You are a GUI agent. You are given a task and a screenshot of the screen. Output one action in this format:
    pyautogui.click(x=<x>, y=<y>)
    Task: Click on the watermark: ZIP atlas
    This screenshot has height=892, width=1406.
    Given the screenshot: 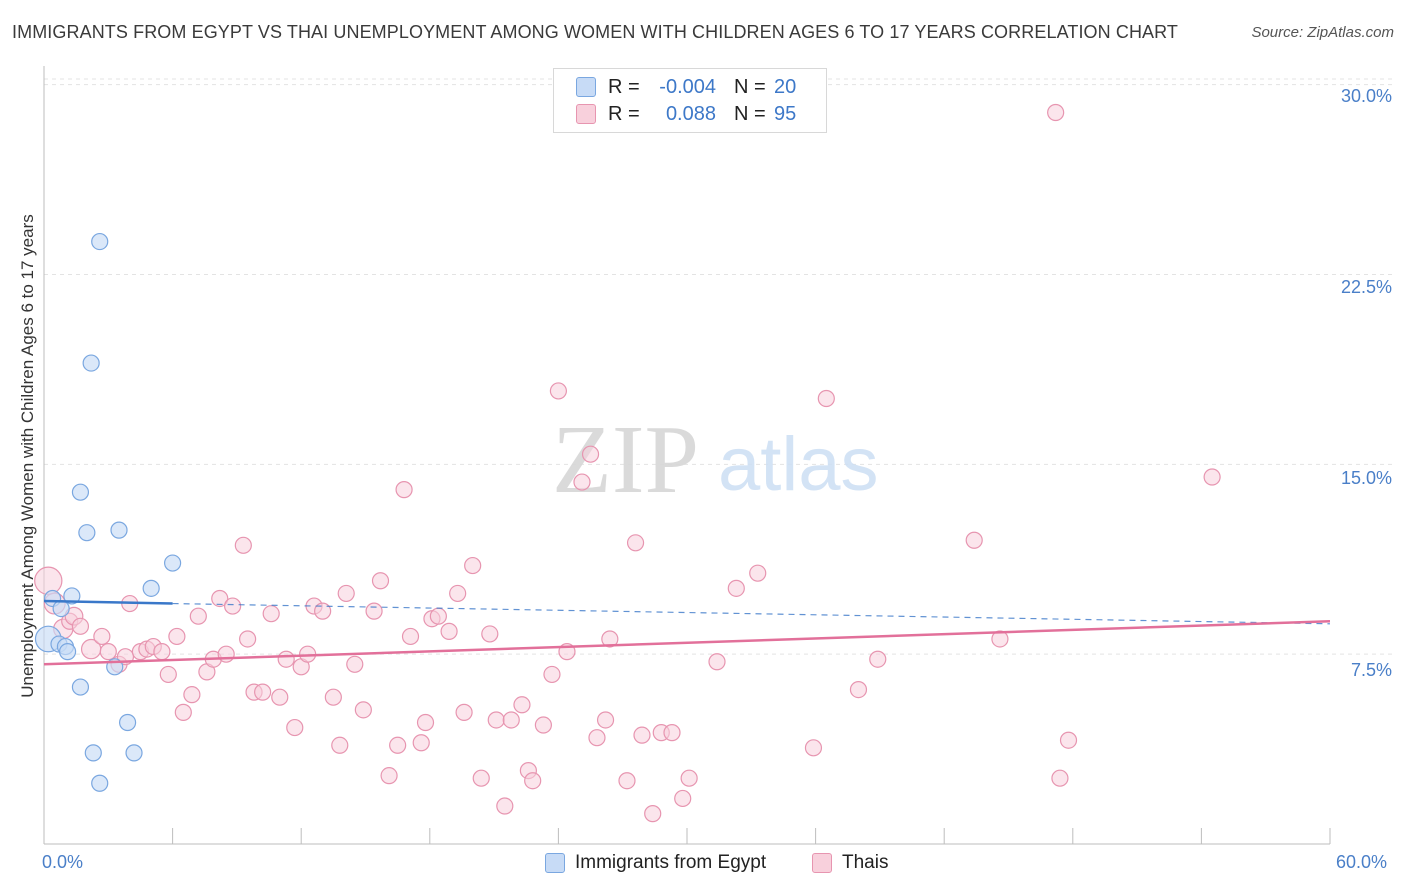 What is the action you would take?
    pyautogui.click(x=715, y=460)
    